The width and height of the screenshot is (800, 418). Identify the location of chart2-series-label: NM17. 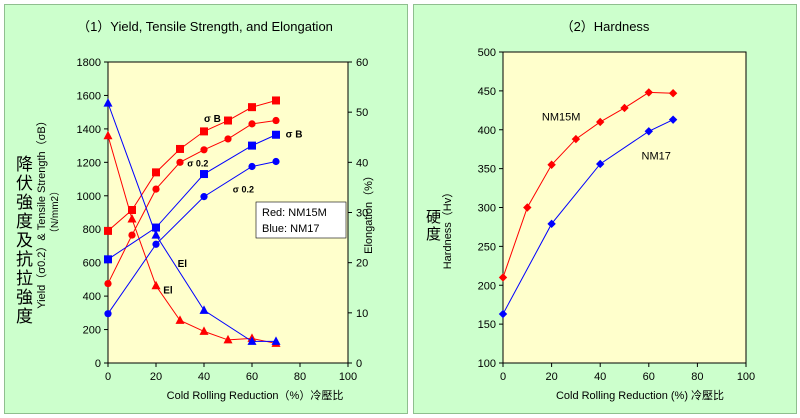
(656, 156).